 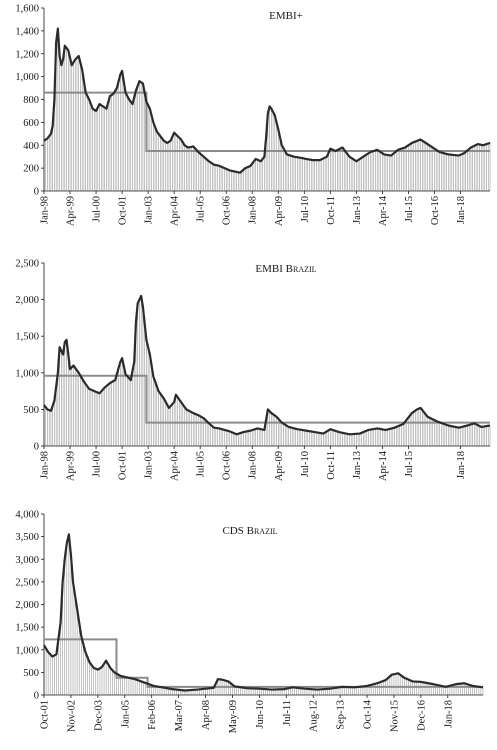 I want to click on x-tick-label: Mar-07, so click(x=179, y=715).